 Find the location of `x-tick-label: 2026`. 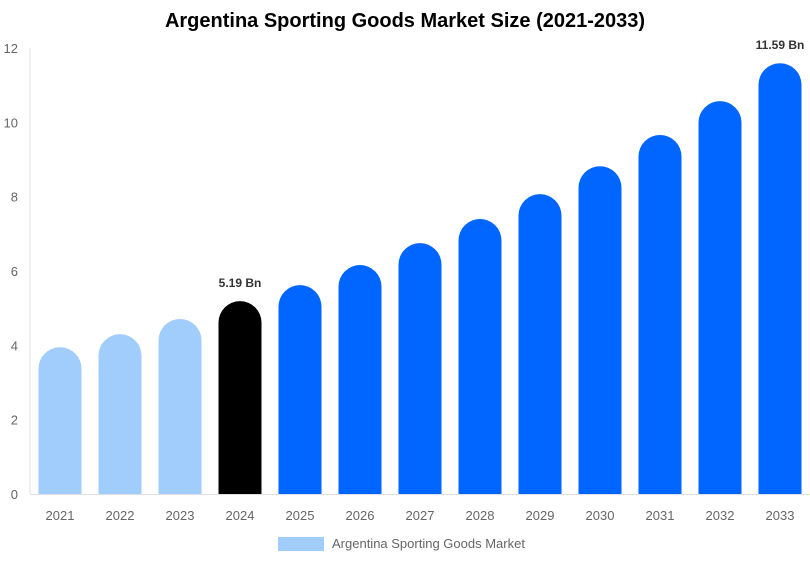

x-tick-label: 2026 is located at coordinates (360, 515).